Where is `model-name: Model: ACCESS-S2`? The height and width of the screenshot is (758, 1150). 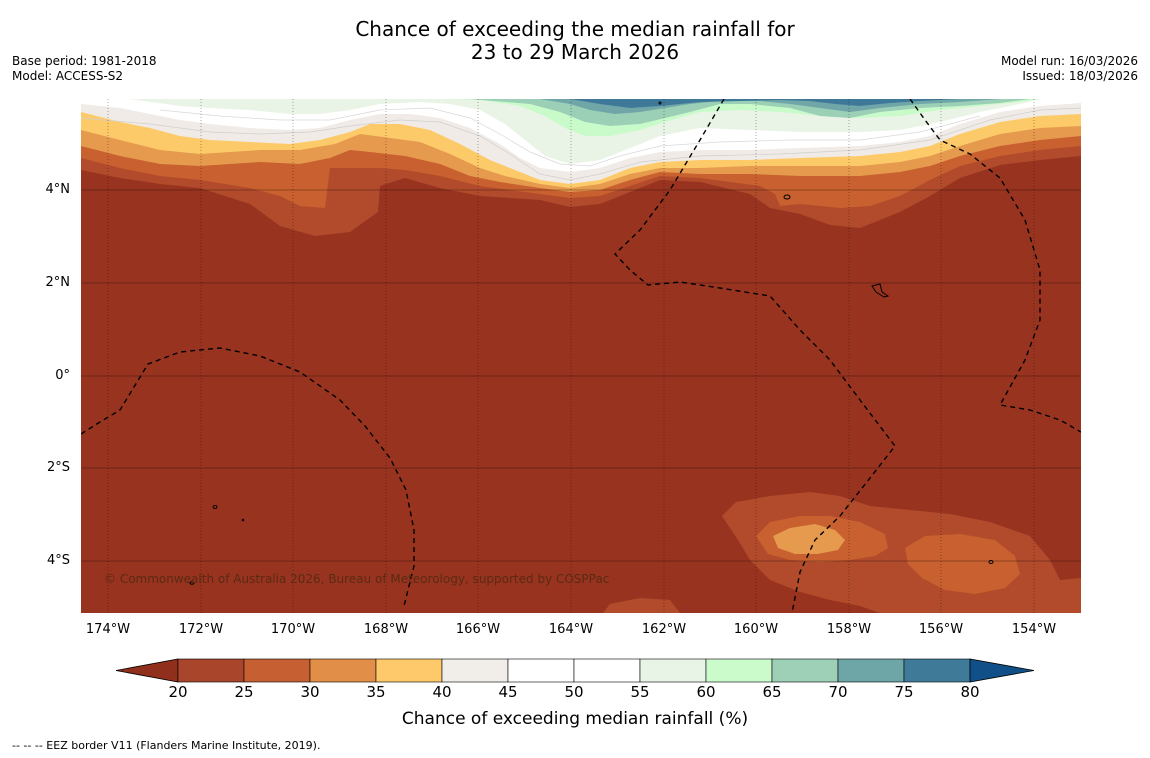 model-name: Model: ACCESS-S2 is located at coordinates (68, 76).